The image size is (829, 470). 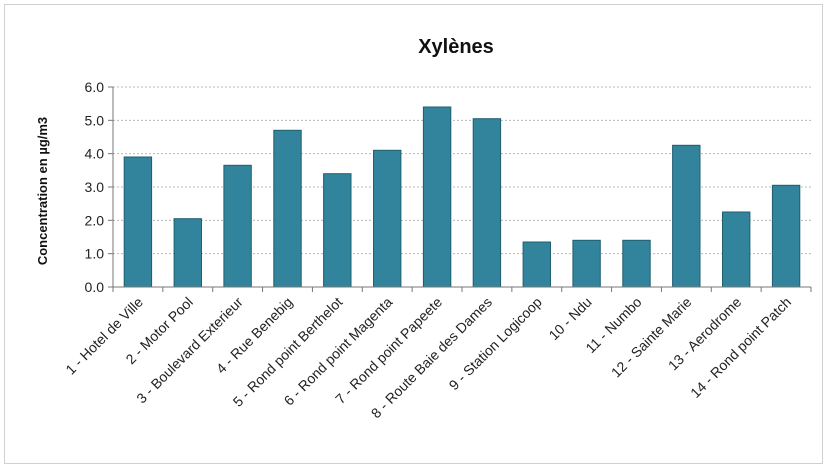 I want to click on y-tick-label: 6.0, so click(x=95, y=87).